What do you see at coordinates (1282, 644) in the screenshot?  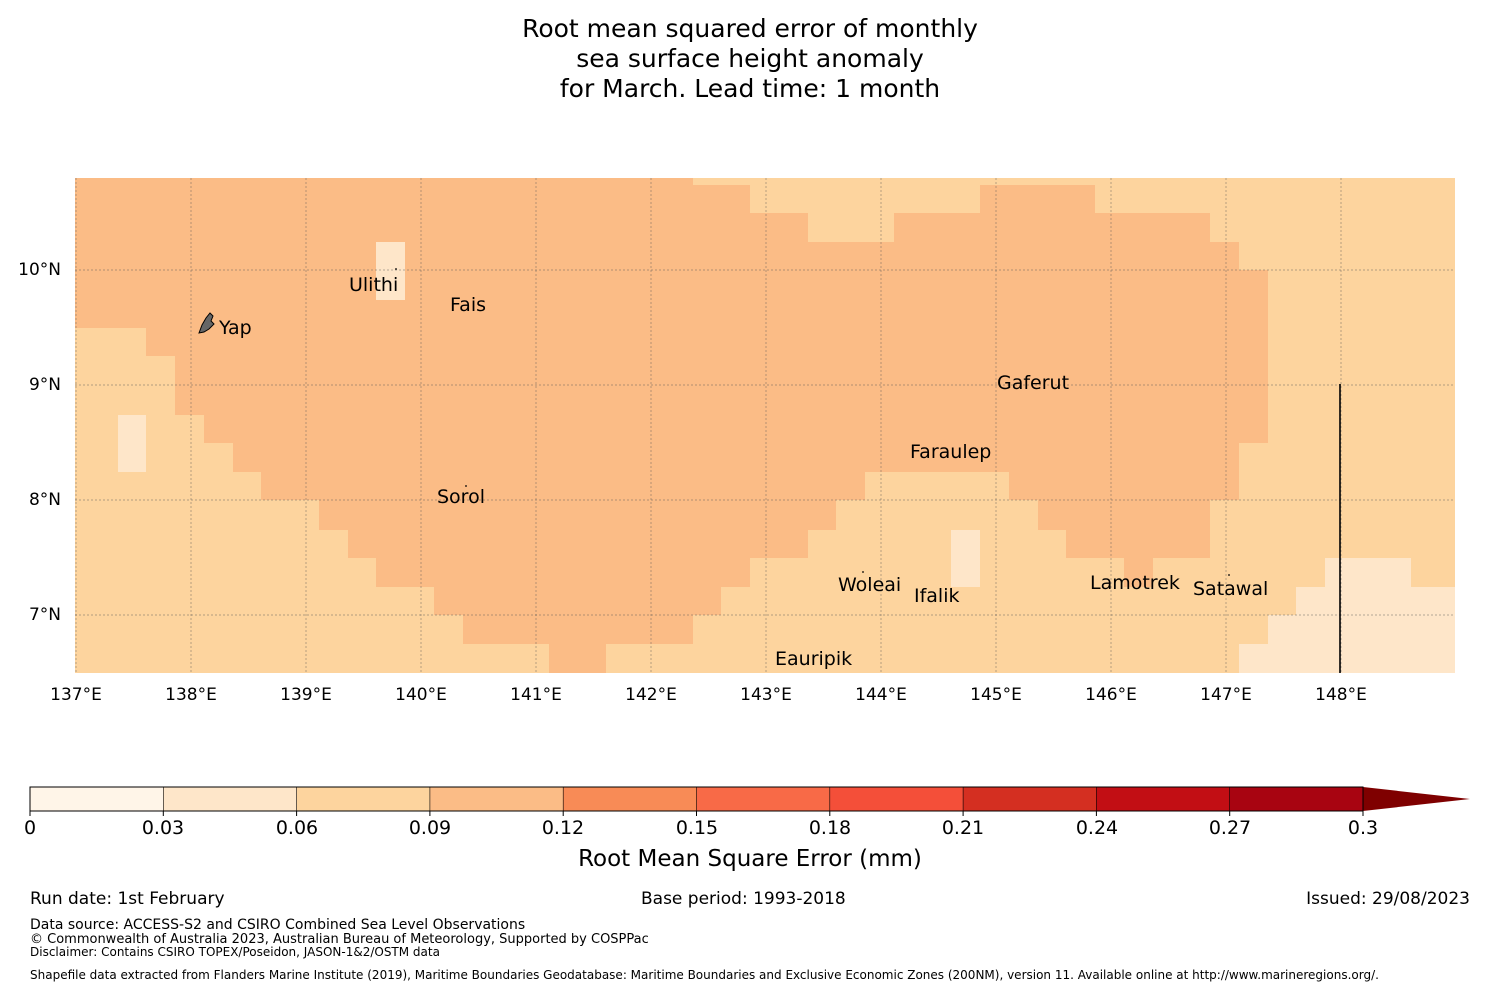 I see `rmse-region-southeast-c` at bounding box center [1282, 644].